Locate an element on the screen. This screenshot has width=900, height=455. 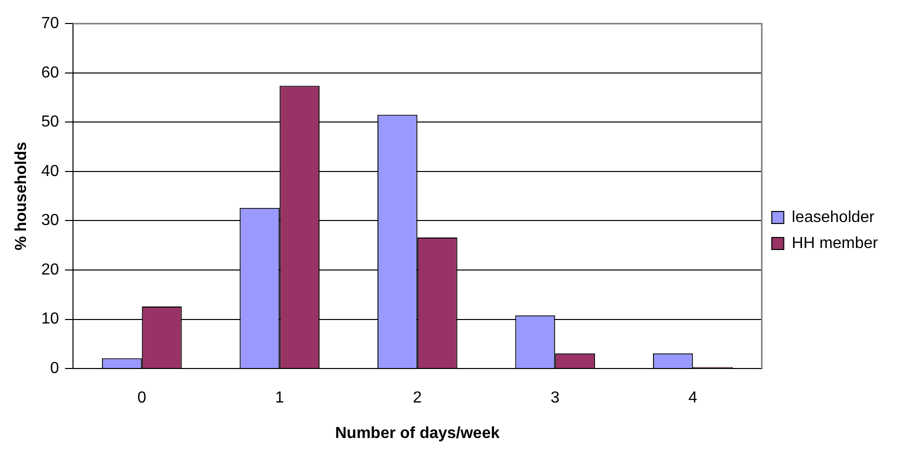
y-tick-label: 70 is located at coordinates (50, 23).